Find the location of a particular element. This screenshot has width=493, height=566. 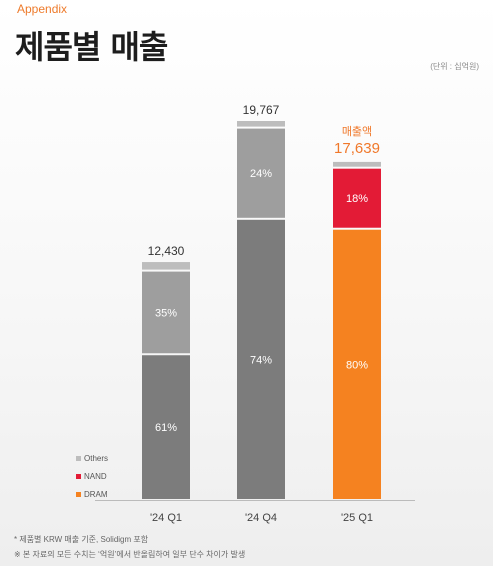

section-label: Appendix is located at coordinates (42, 9).